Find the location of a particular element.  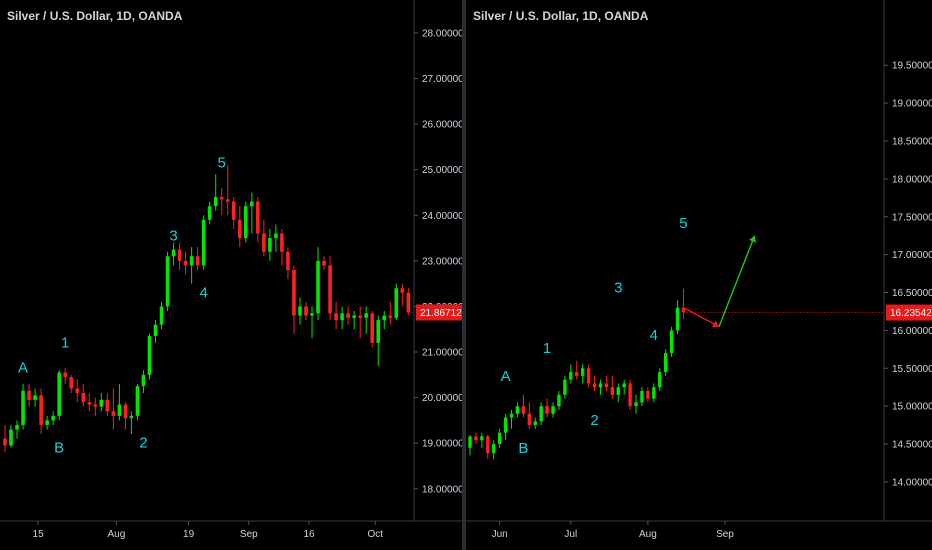

projection-arrowhead is located at coordinates (752, 239).